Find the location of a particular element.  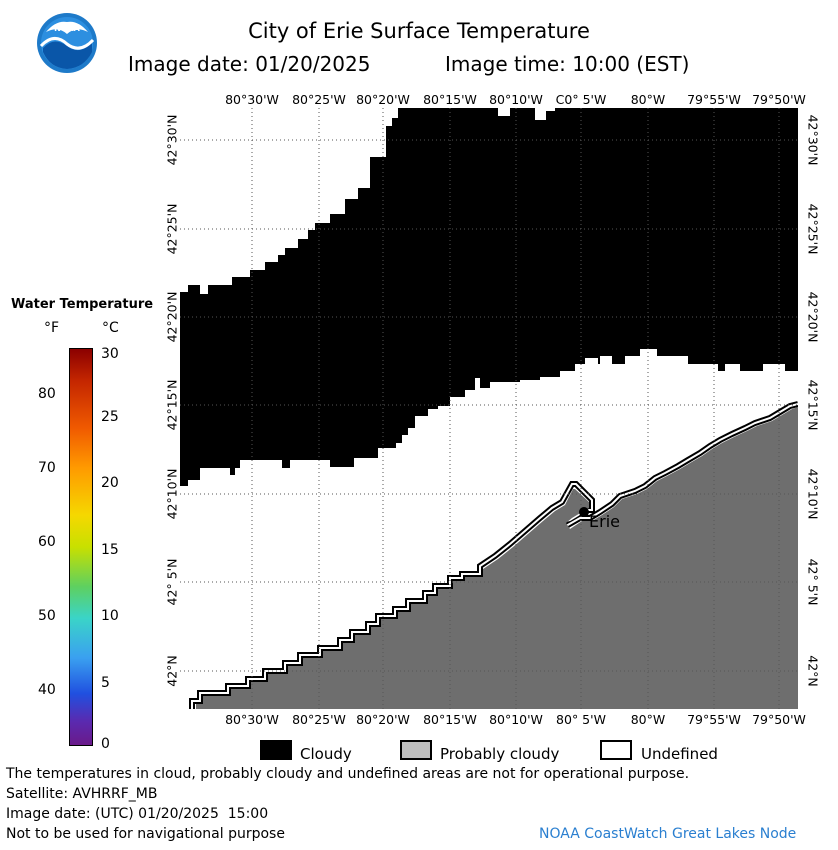

legend-label-cloudy: Cloudy is located at coordinates (326, 754).